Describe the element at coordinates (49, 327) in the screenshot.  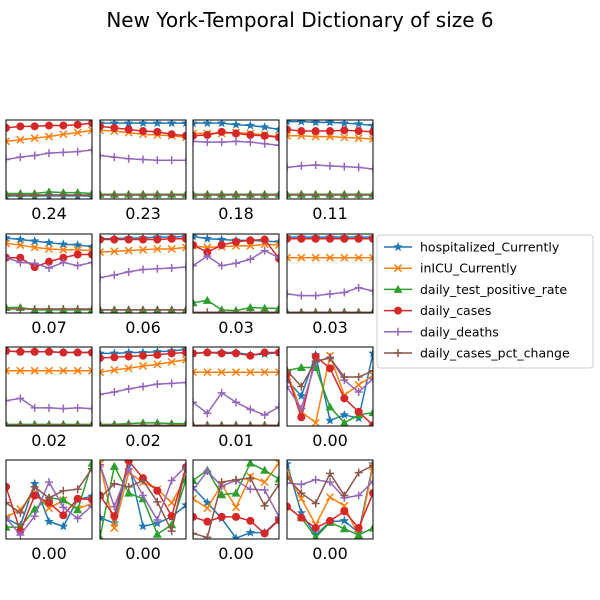
I see `panel-label: 0.07` at that location.